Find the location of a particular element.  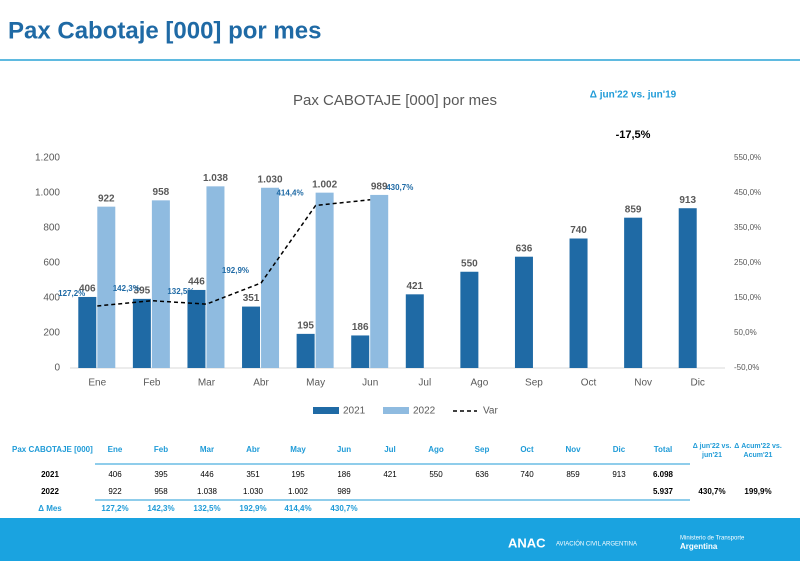

table-cell: 395 is located at coordinates (161, 474).